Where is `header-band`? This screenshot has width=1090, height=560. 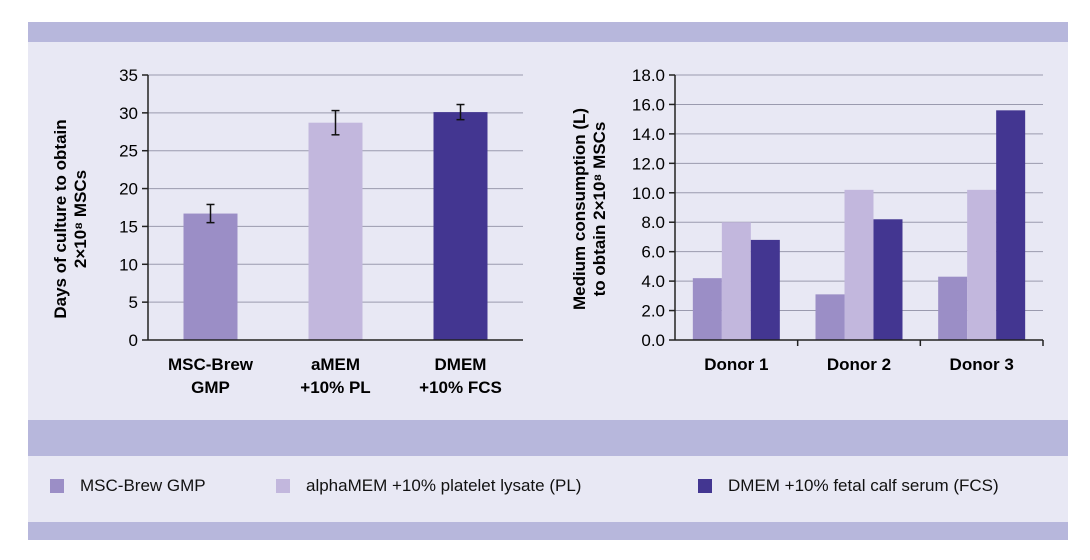 header-band is located at coordinates (548, 32).